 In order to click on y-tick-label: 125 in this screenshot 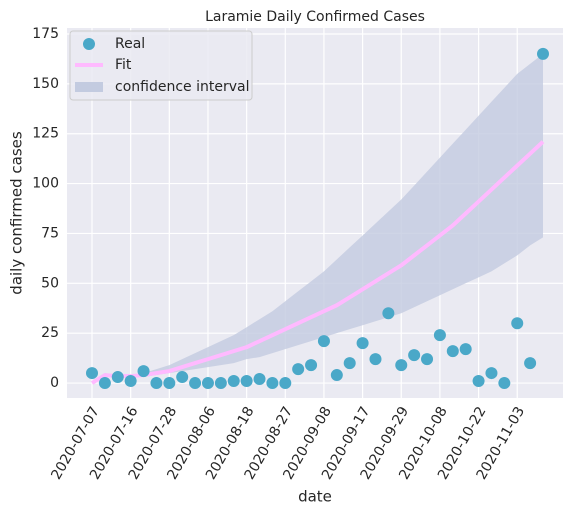, I will do `click(45, 134)`.